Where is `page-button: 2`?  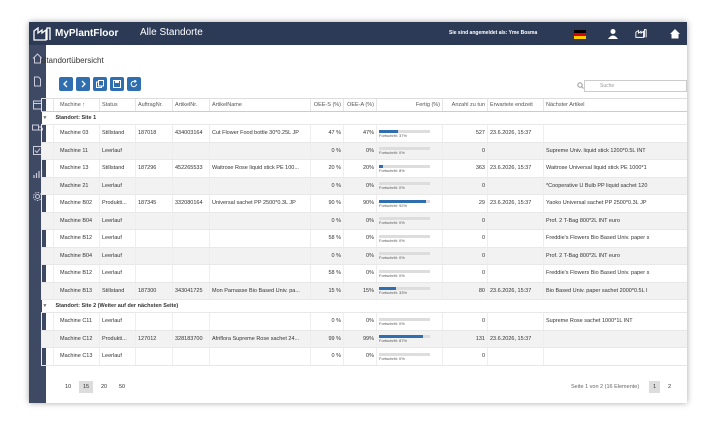
page-button: 2 is located at coordinates (669, 387).